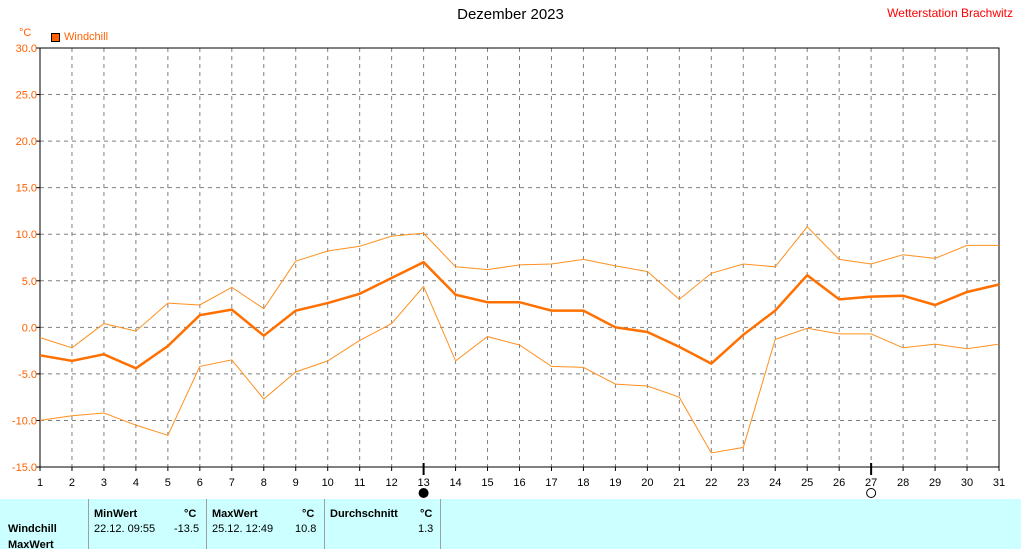 The width and height of the screenshot is (1021, 551). I want to click on x-tick-label: 21, so click(679, 483).